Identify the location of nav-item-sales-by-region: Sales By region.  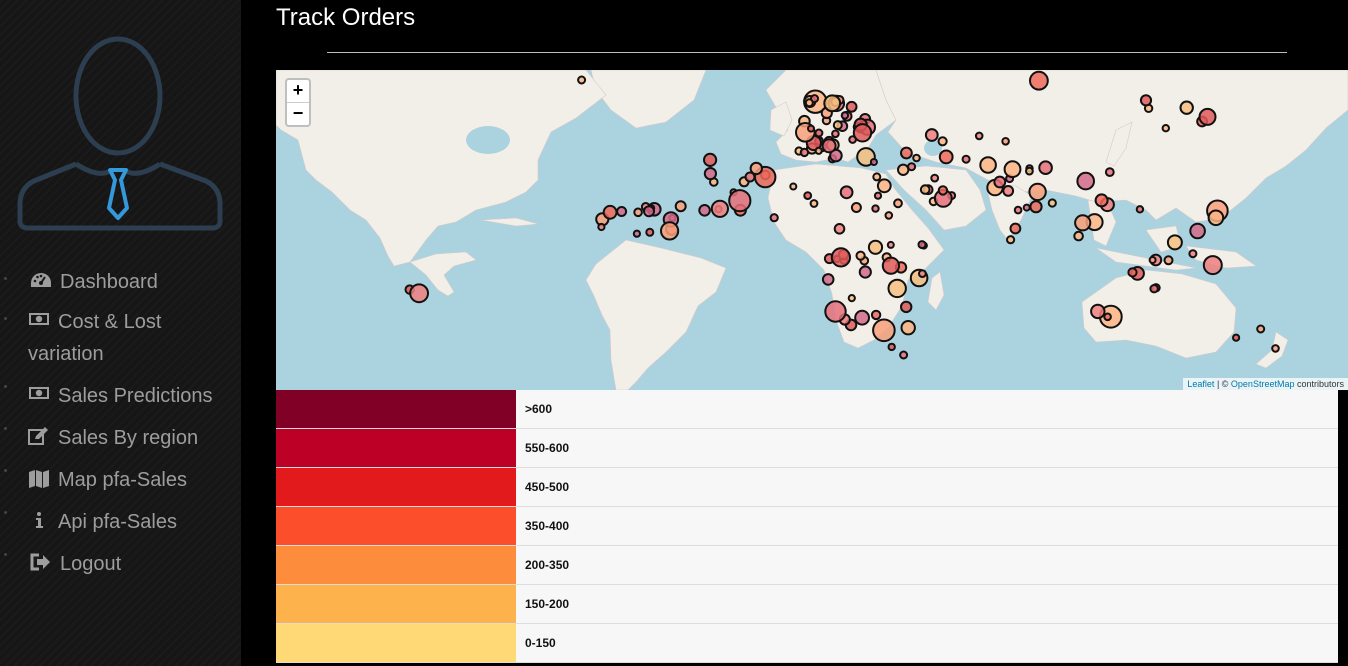
(120, 433).